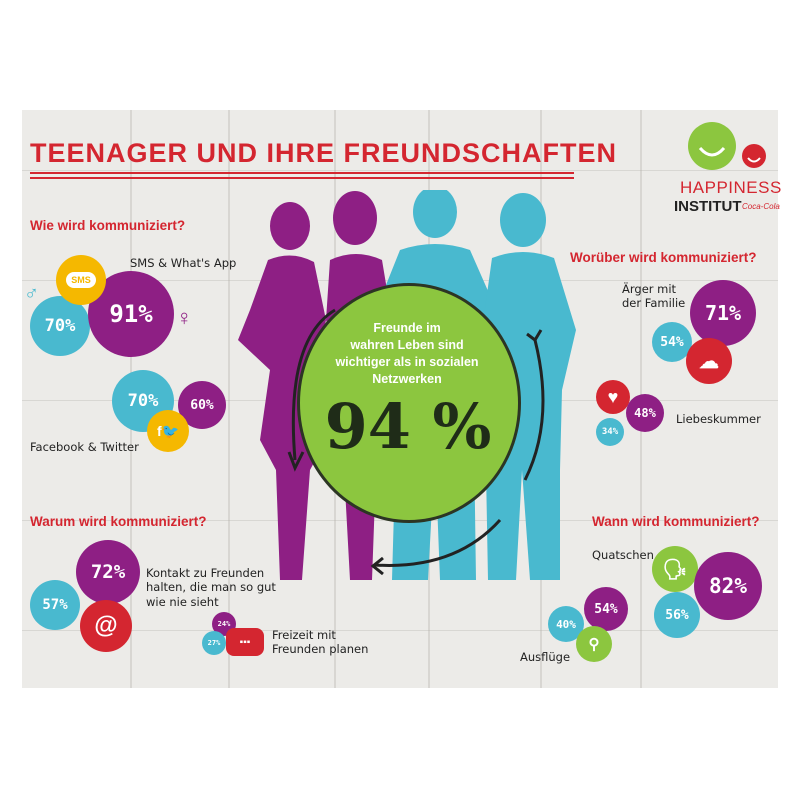 This screenshot has width=800, height=797. I want to click on main-stat-line: wichtiger als in sozialen, so click(407, 362).